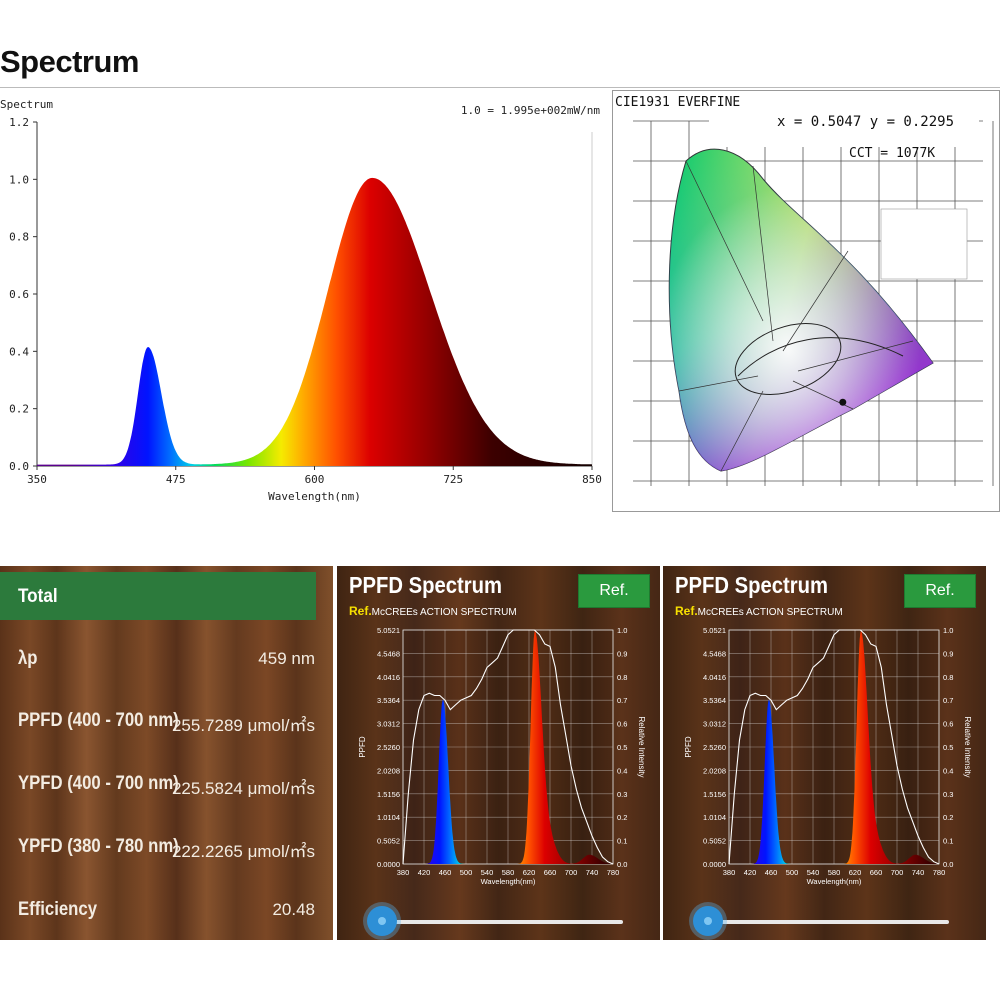 Image resolution: width=1000 pixels, height=1000 pixels. Describe the element at coordinates (714, 724) in the screenshot. I see `y-tick-label: 3.0312` at that location.